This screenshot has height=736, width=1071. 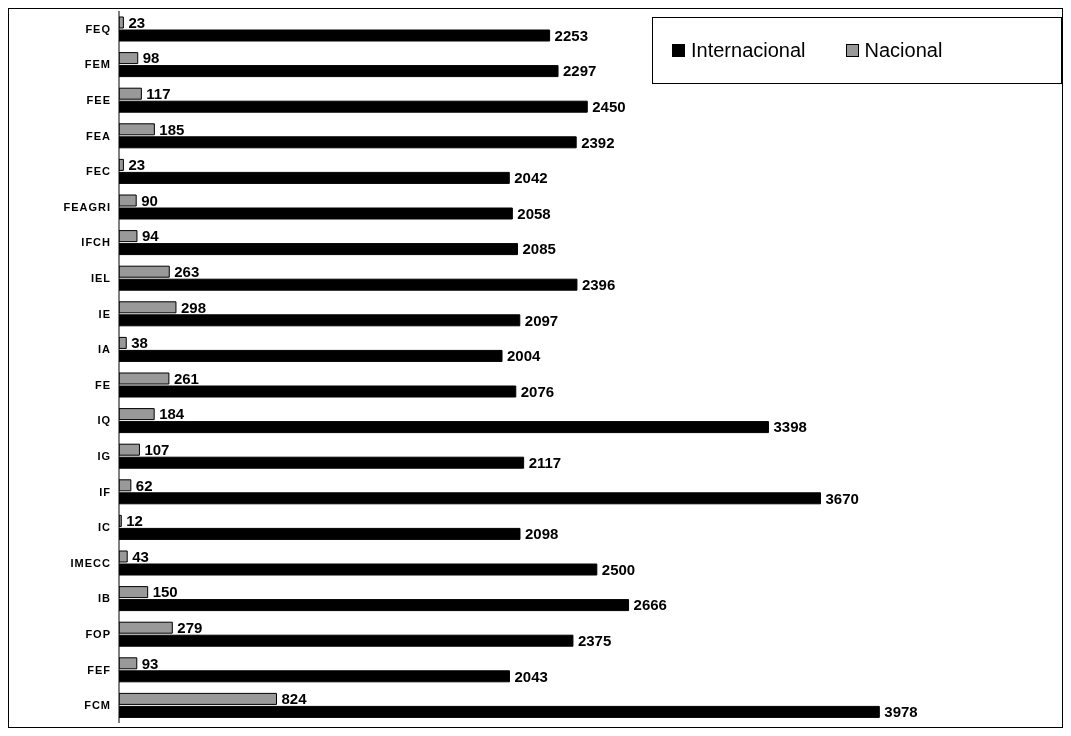 What do you see at coordinates (151, 58) in the screenshot?
I see `data-label: 98` at bounding box center [151, 58].